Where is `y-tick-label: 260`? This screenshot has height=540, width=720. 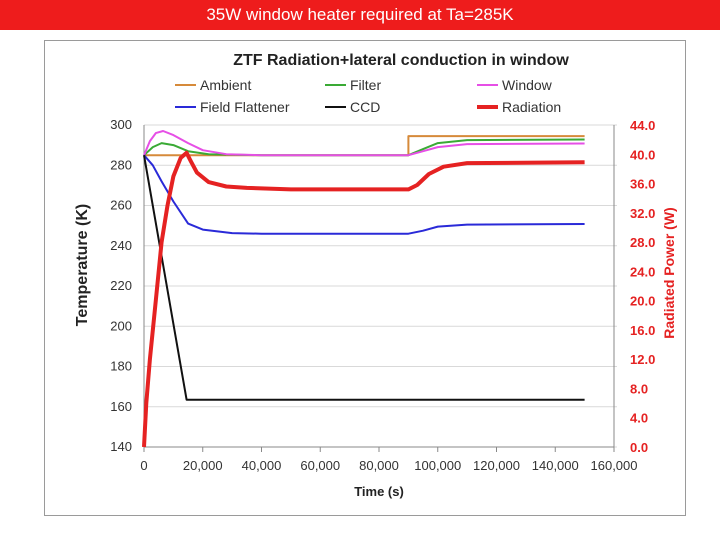
y-tick-label: 260 is located at coordinates (121, 205).